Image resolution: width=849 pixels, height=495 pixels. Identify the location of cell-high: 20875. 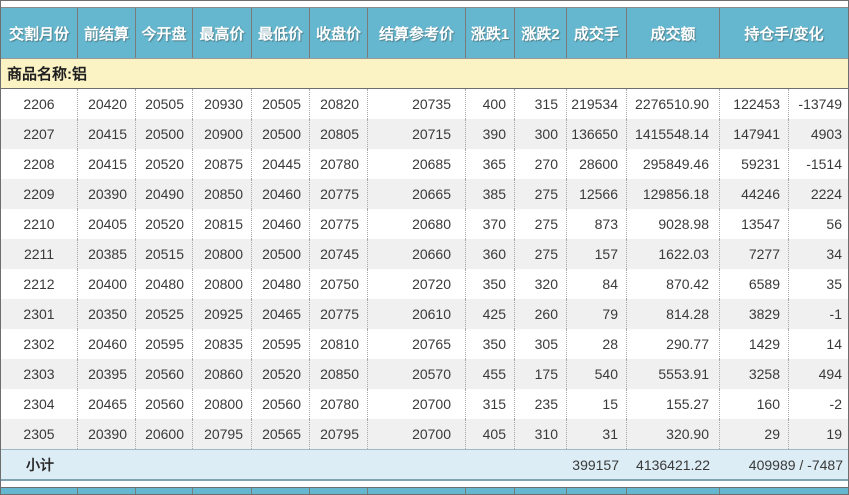
(222, 164).